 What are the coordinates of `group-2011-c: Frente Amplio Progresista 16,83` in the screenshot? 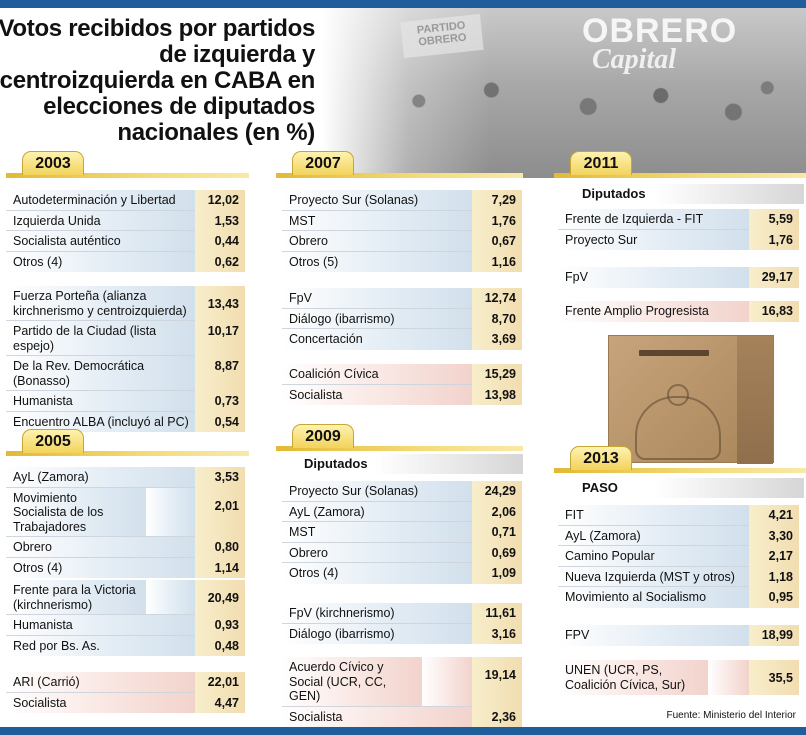 It's located at (678, 311).